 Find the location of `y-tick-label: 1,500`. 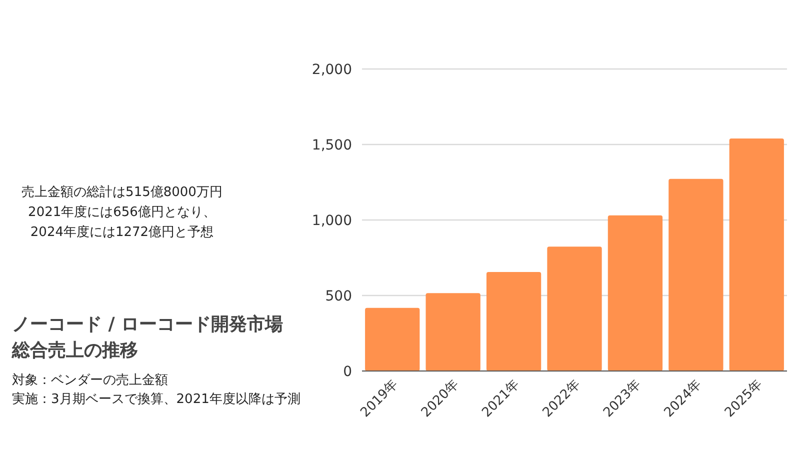

y-tick-label: 1,500 is located at coordinates (332, 146).